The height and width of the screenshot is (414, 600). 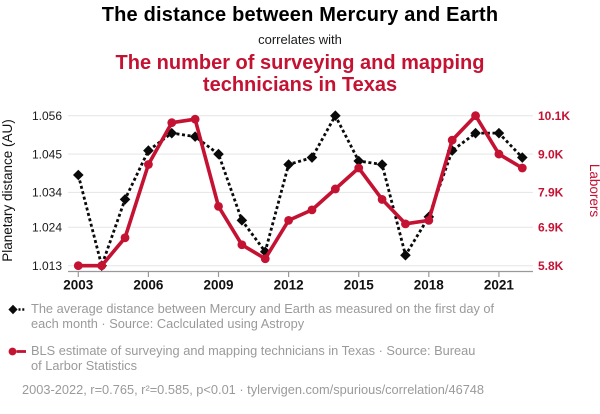 I want to click on svg-text: 9.0K, so click(x=551, y=154).